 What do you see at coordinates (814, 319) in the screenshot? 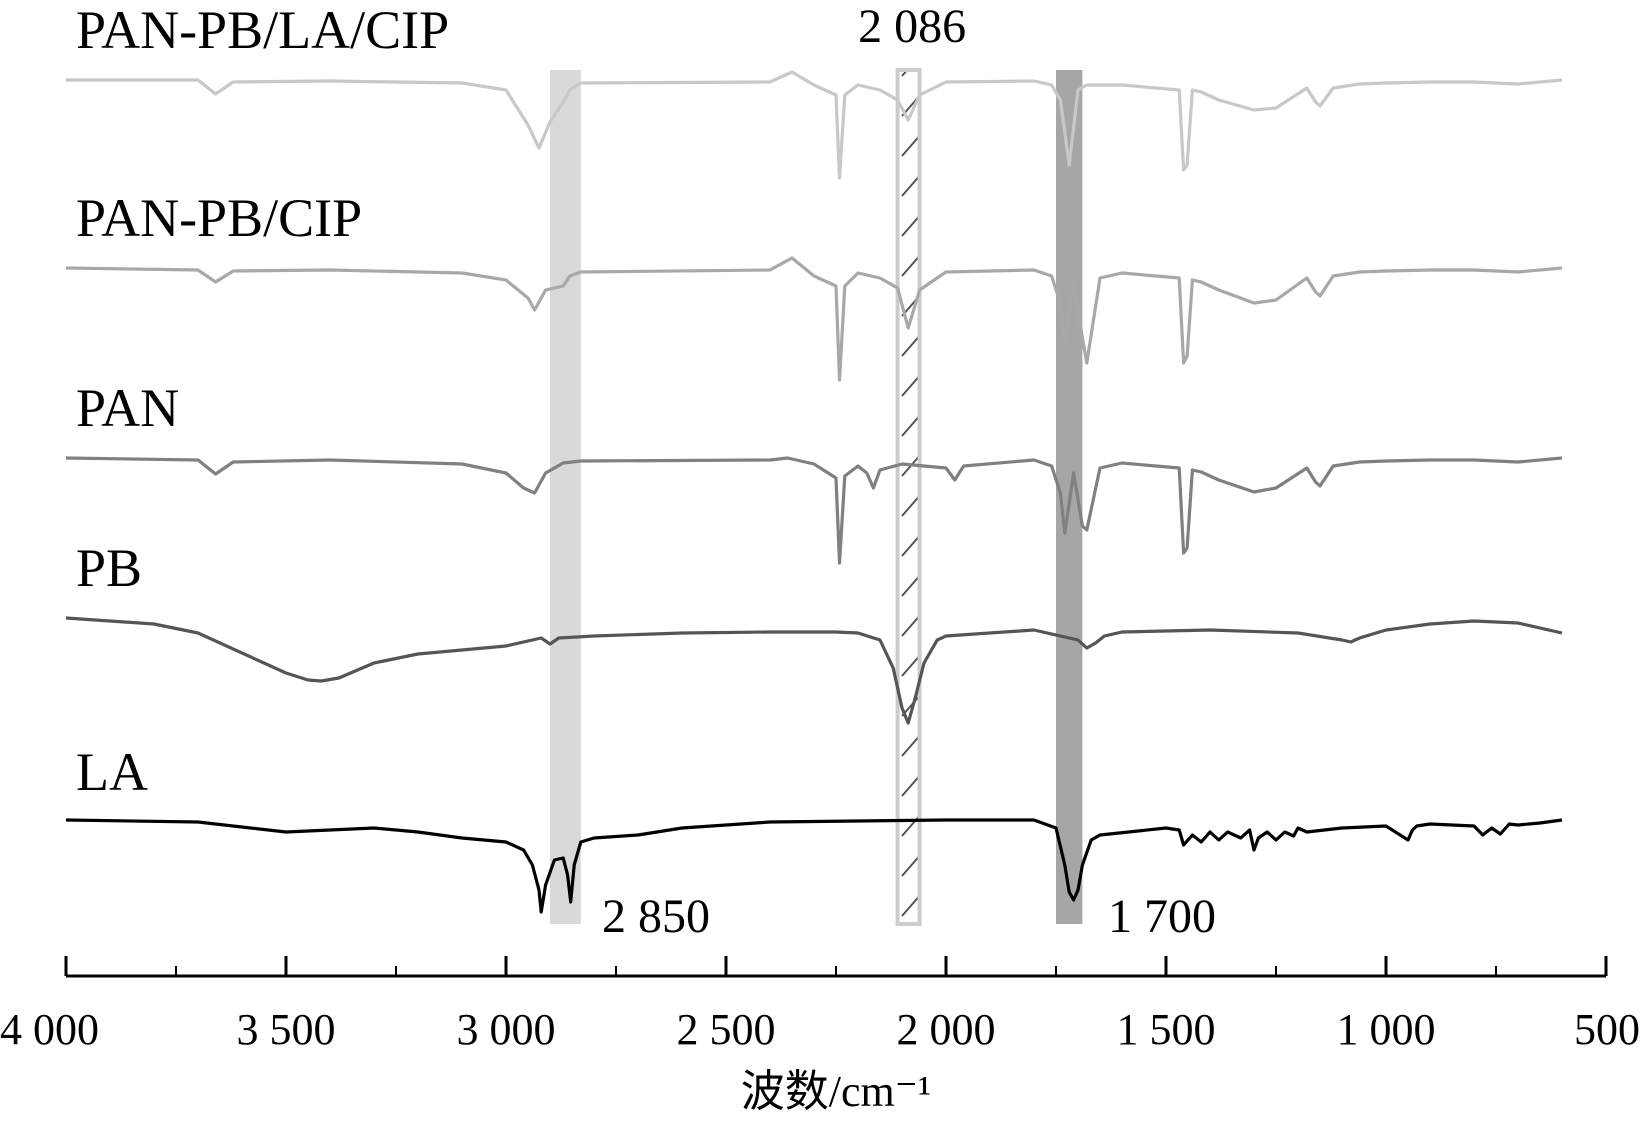
I see `series-line-pan-pb-cip` at bounding box center [814, 319].